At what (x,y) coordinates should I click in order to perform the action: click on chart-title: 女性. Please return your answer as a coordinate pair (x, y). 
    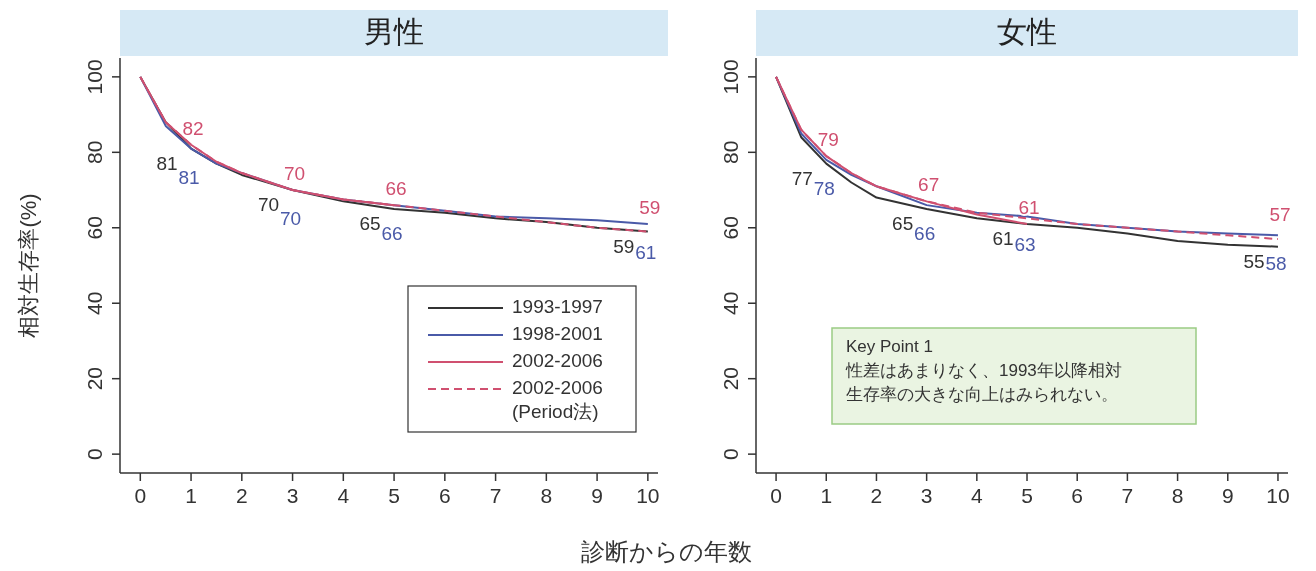
    Looking at the image, I should click on (1027, 31).